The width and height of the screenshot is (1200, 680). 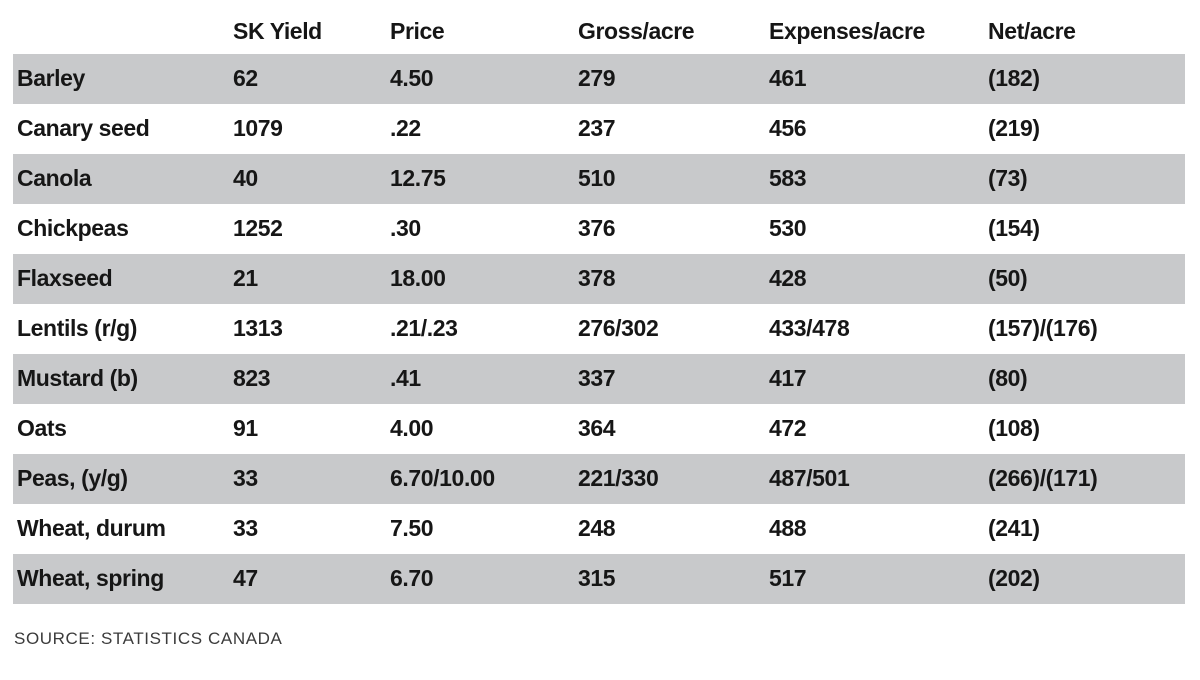 What do you see at coordinates (65, 277) in the screenshot?
I see `row-label-crop: Flaxseed` at bounding box center [65, 277].